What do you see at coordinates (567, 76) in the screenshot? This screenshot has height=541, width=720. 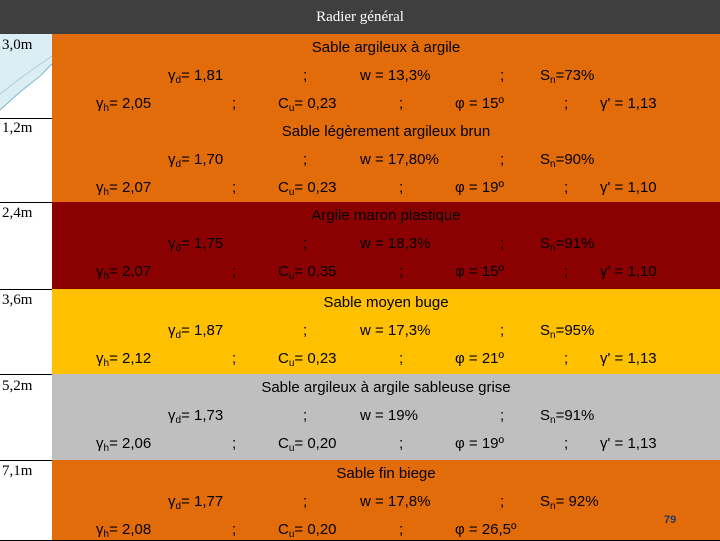 I see `param-sn: Sn=73%` at bounding box center [567, 76].